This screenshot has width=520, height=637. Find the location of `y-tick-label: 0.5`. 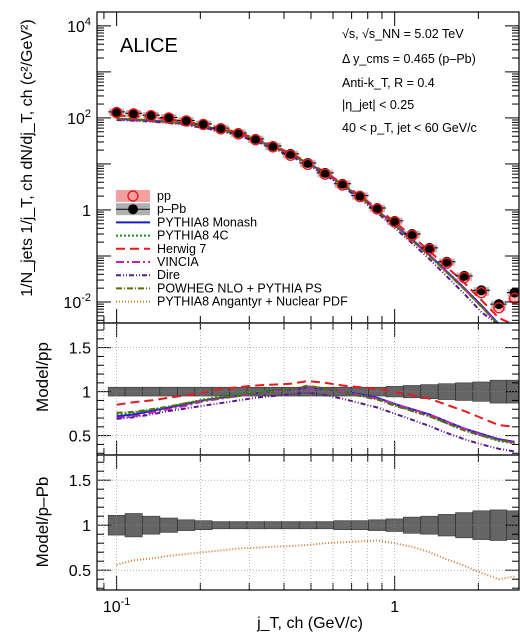

y-tick-label: 0.5 is located at coordinates (80, 437).